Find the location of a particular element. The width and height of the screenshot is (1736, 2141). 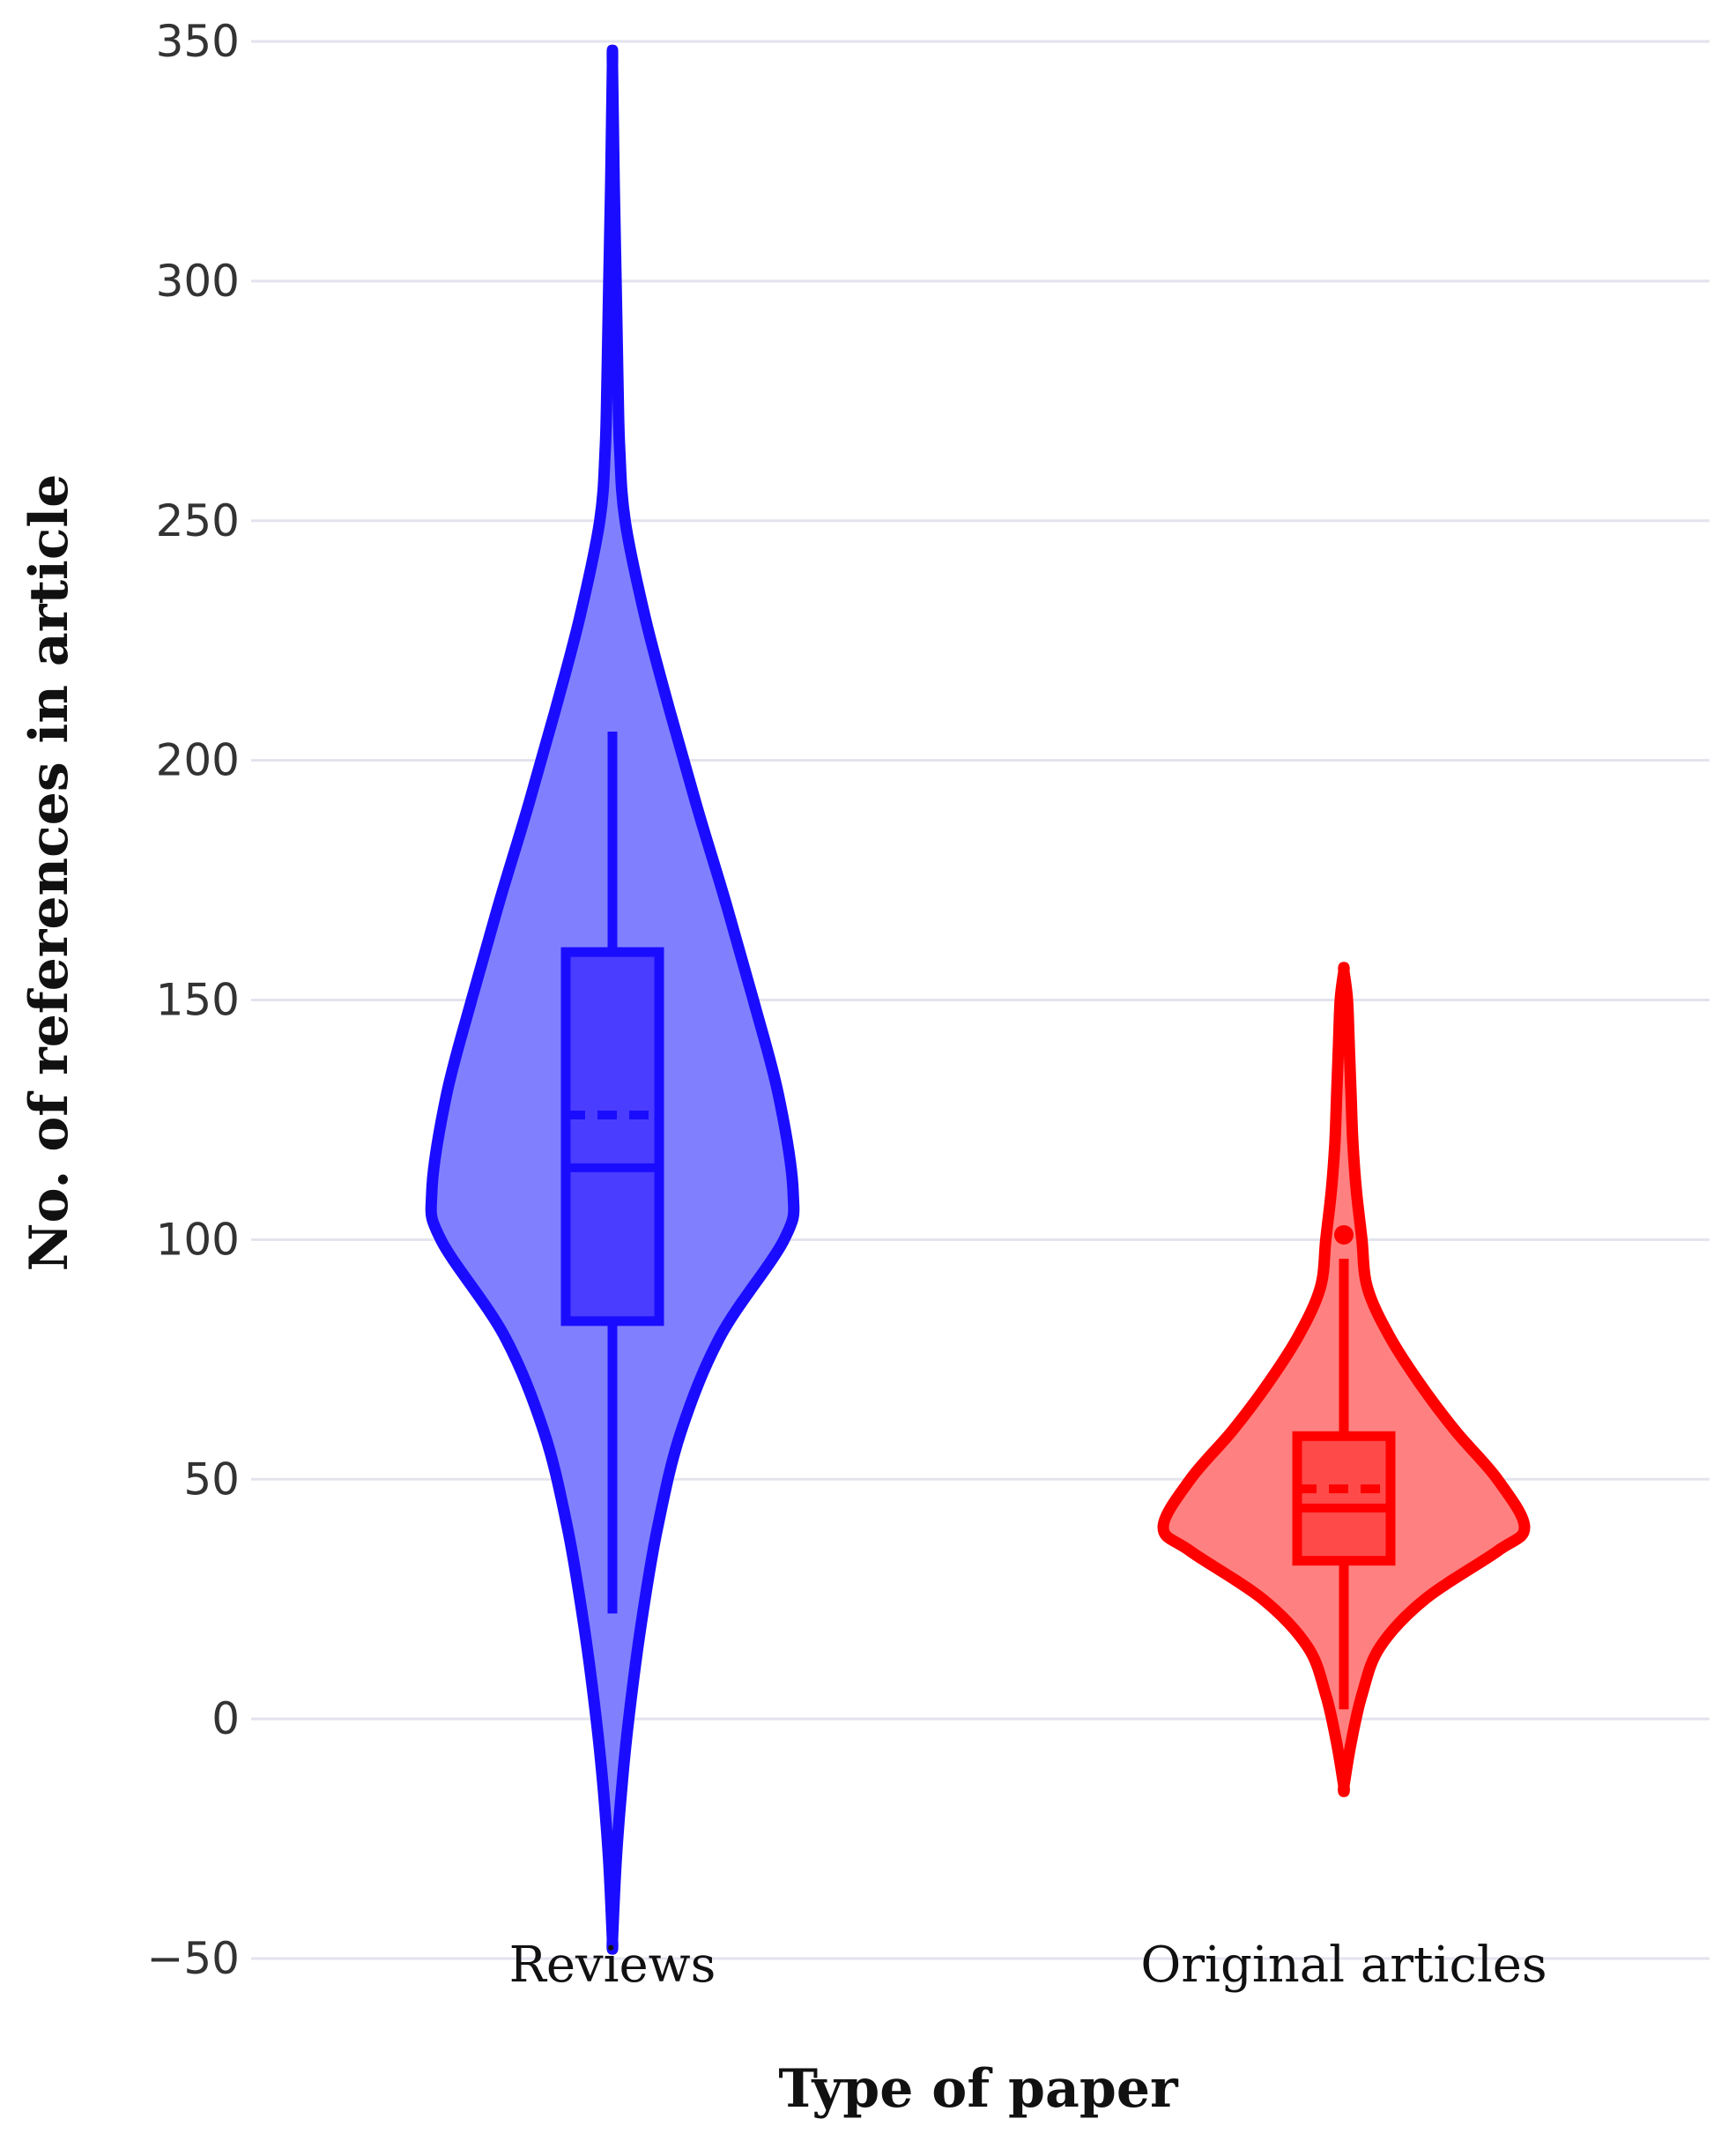

y-tick-label: 350 is located at coordinates (198, 41).